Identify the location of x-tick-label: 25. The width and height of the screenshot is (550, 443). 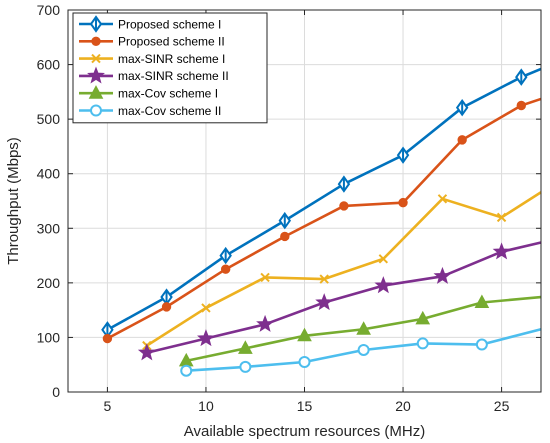
(502, 406).